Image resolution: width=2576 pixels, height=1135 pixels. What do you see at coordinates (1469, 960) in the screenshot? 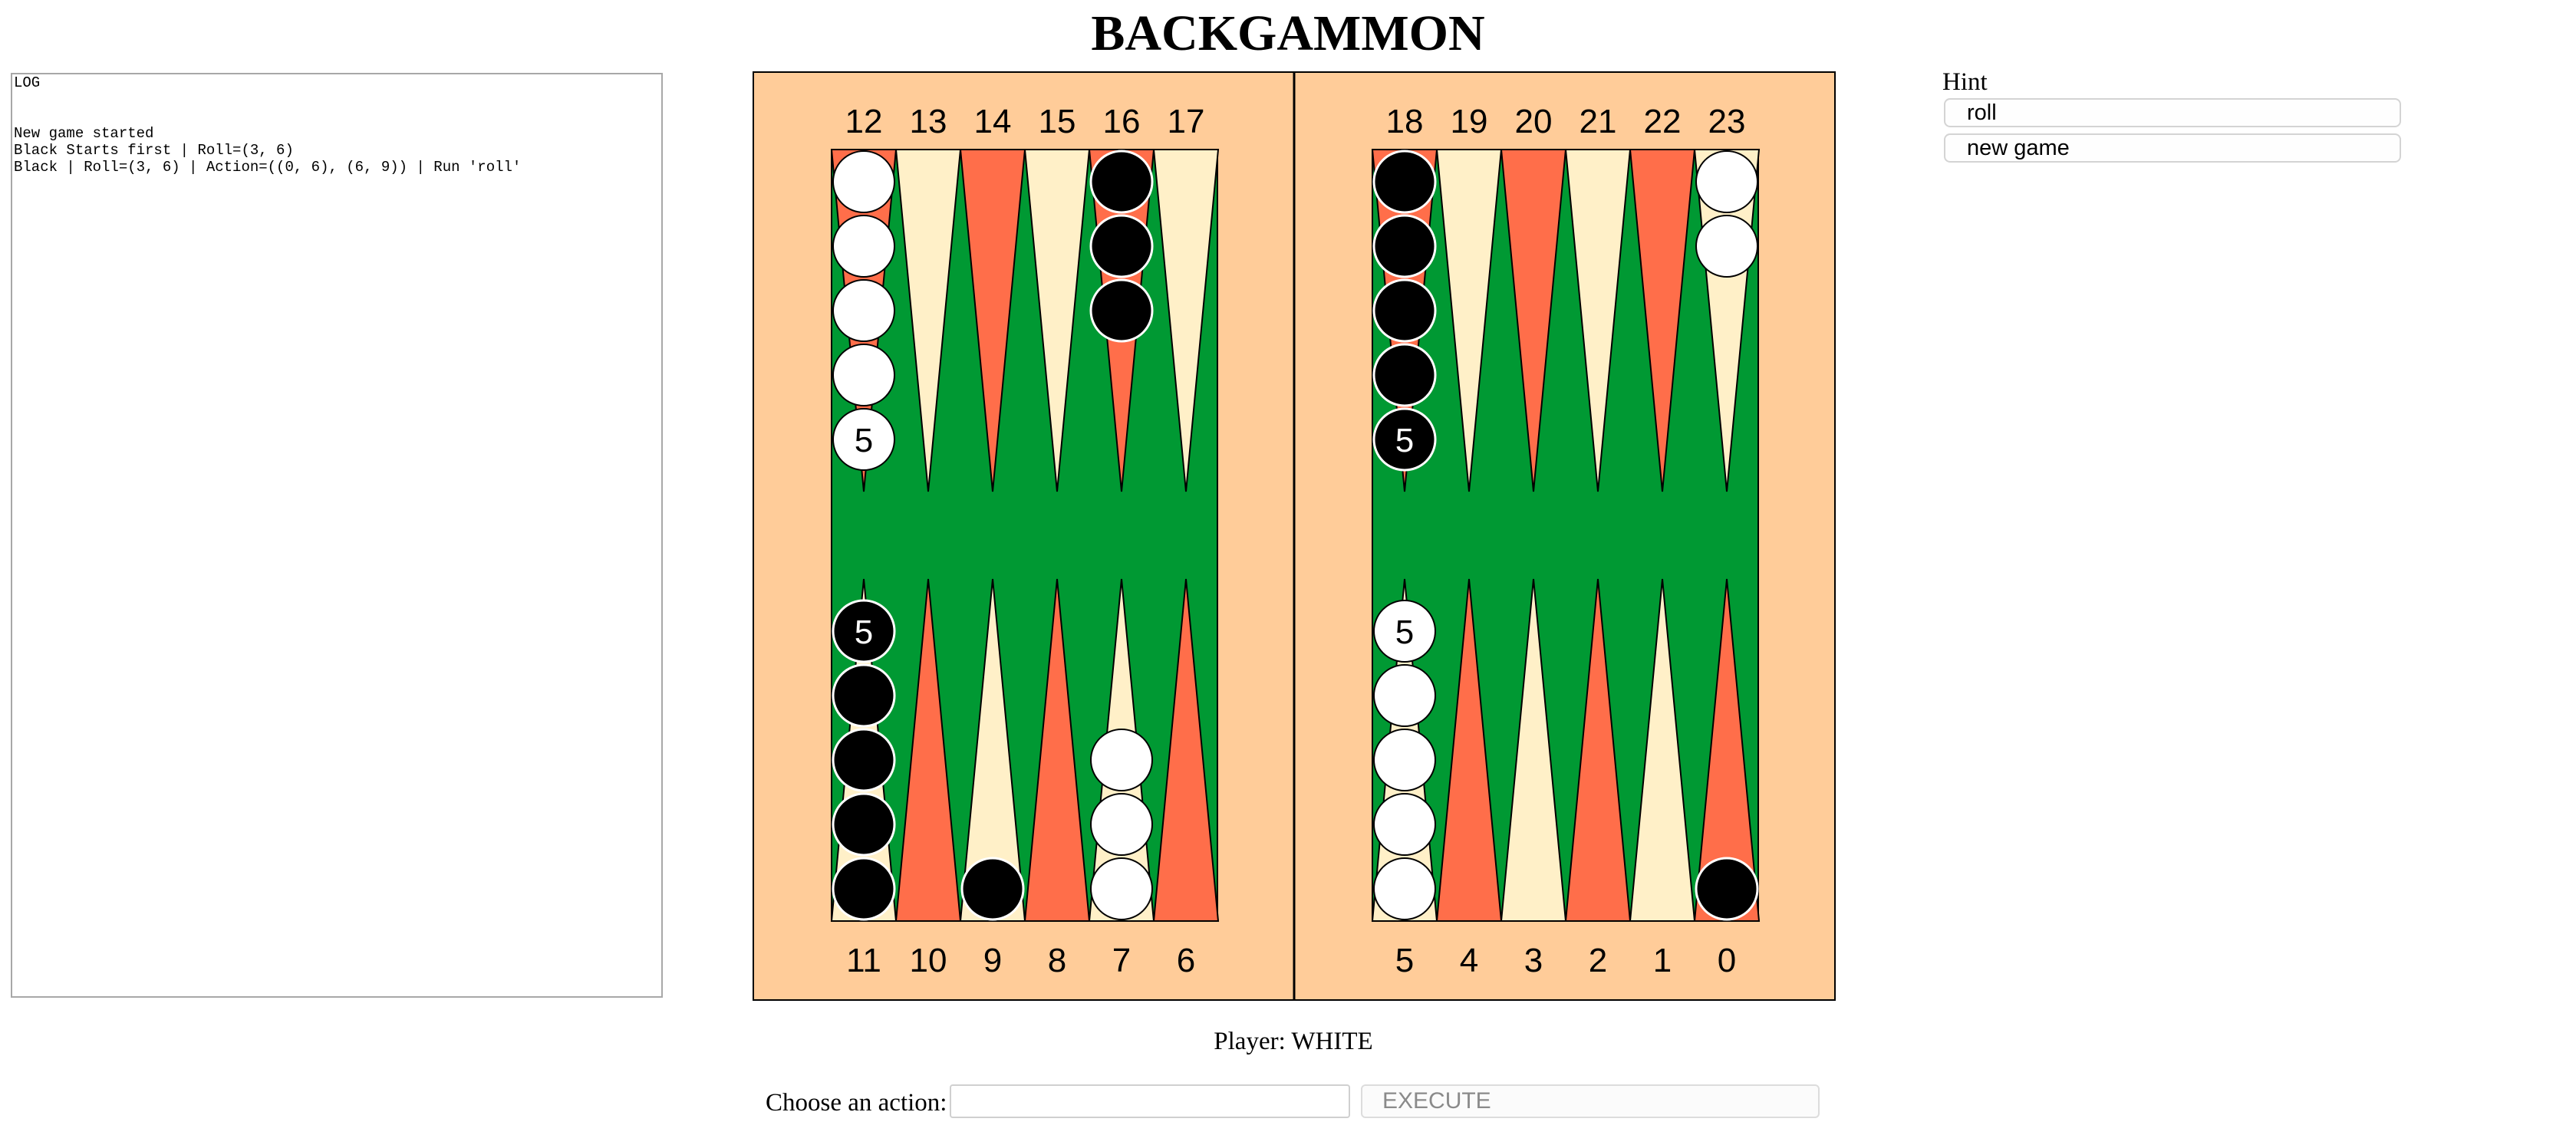
I see `point-label: 4` at bounding box center [1469, 960].